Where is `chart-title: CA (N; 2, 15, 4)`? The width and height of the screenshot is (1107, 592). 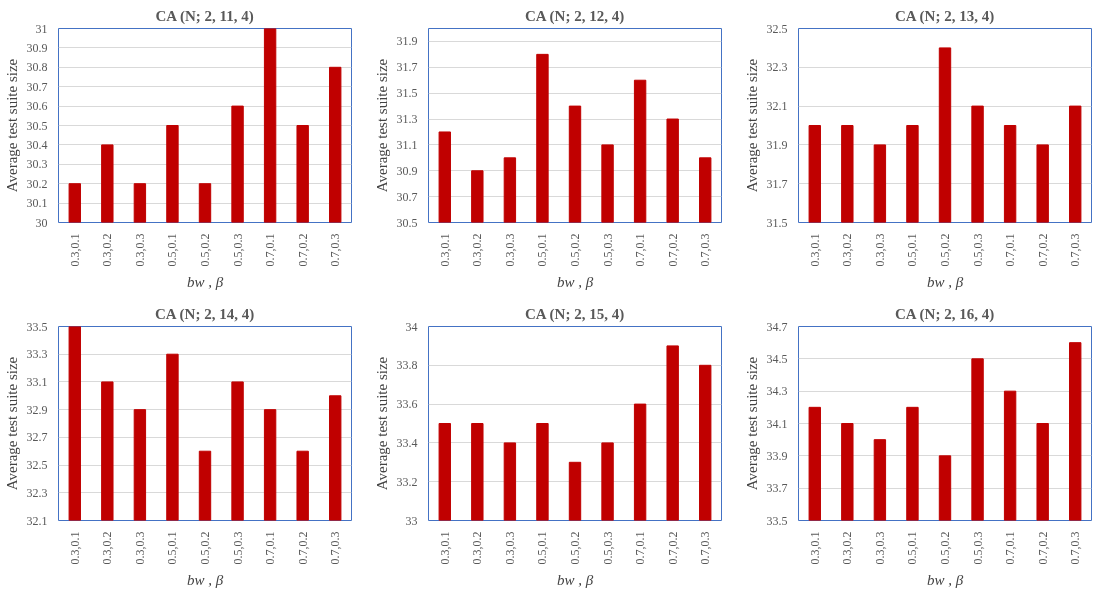
chart-title: CA (N; 2, 15, 4) is located at coordinates (575, 314).